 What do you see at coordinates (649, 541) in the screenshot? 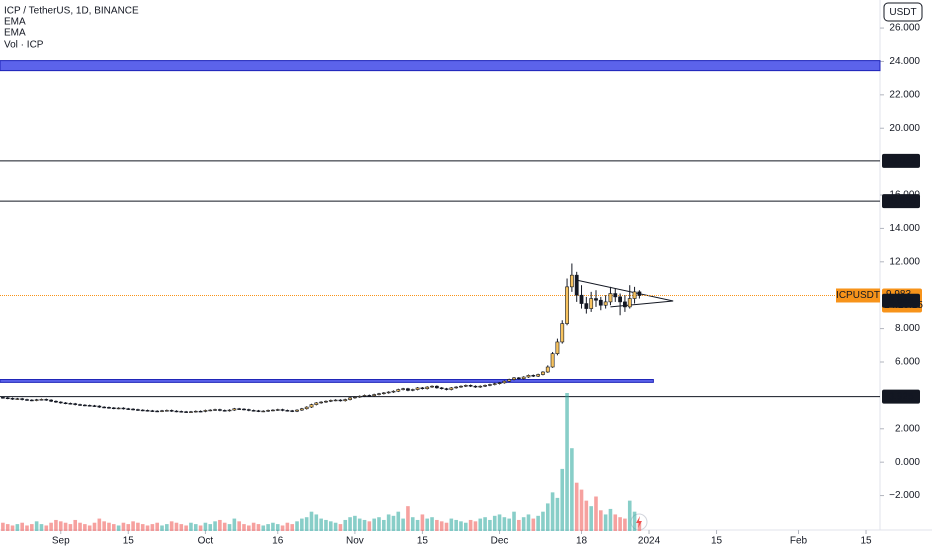
I see `x-tick-label: 2024` at bounding box center [649, 541].